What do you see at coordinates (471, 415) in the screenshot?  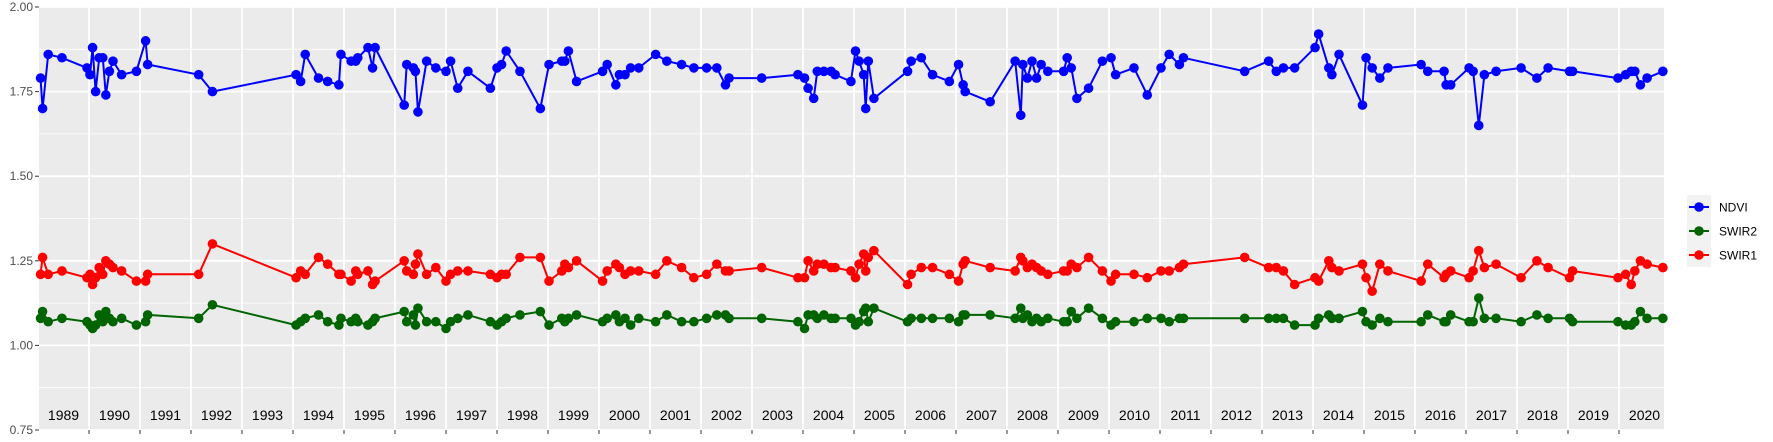 I see `year-label: 1997` at bounding box center [471, 415].